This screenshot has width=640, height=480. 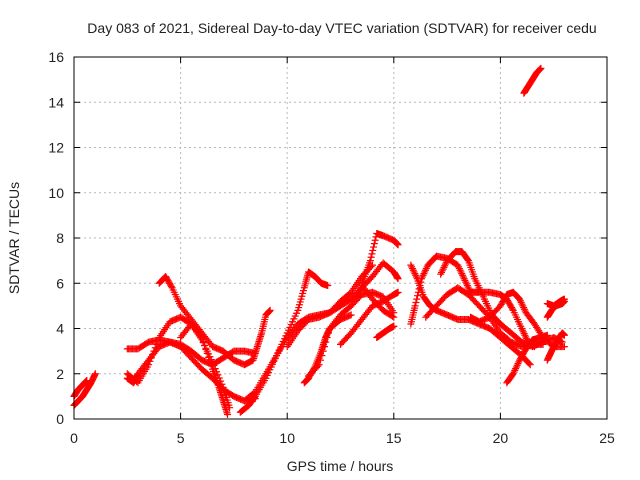 I want to click on series-sat13, so click(x=369, y=318).